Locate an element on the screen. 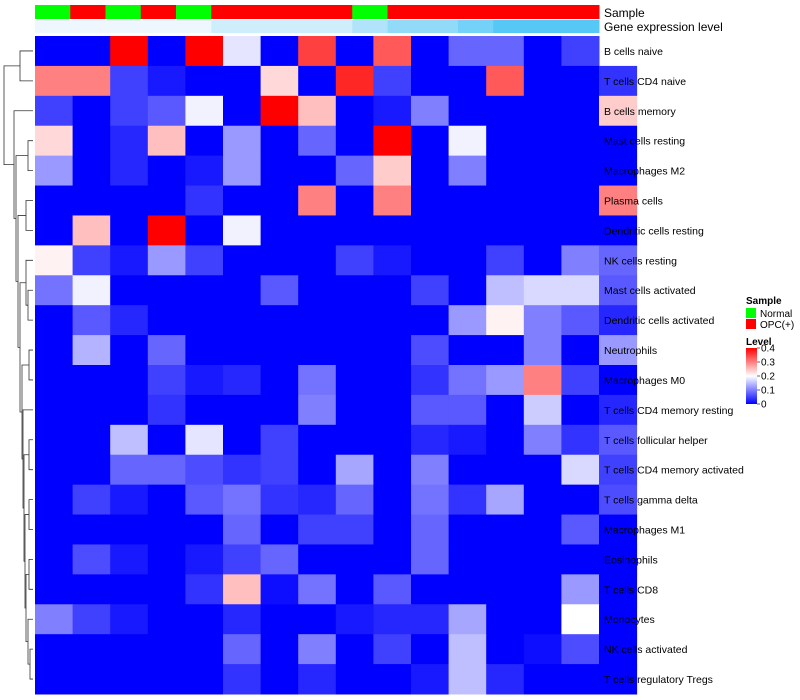  row-label: Monocytes is located at coordinates (629, 620).